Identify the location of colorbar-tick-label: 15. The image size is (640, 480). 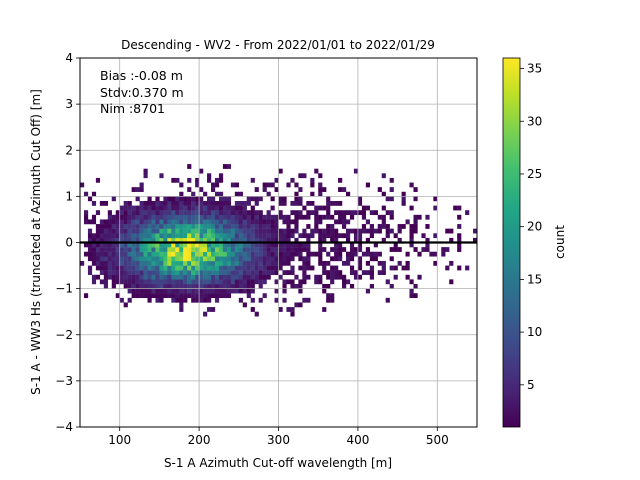
(534, 279).